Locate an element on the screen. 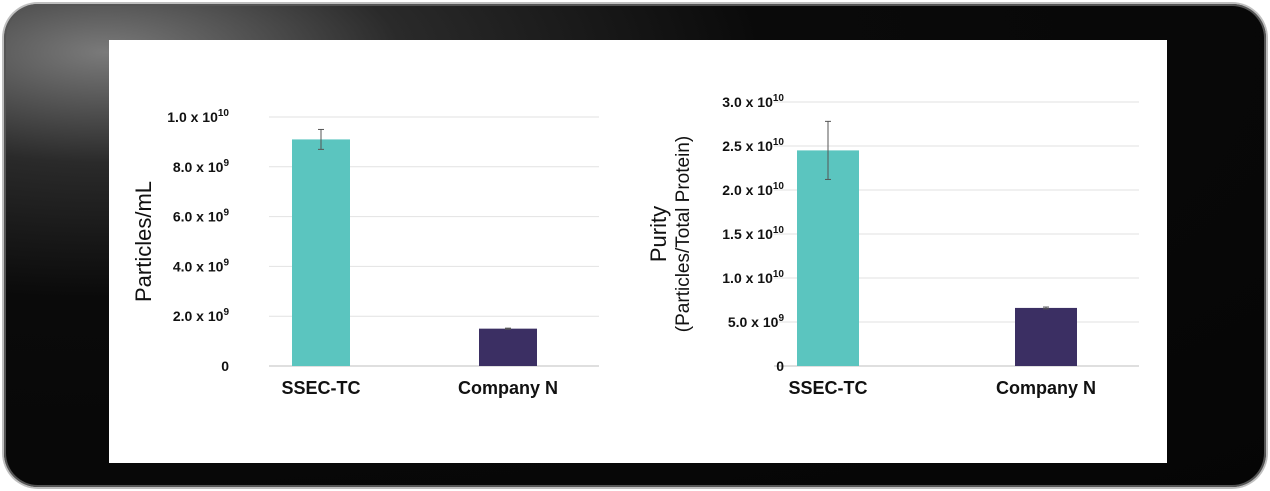  y-tick-label: 4.0 x 109 is located at coordinates (201, 265).